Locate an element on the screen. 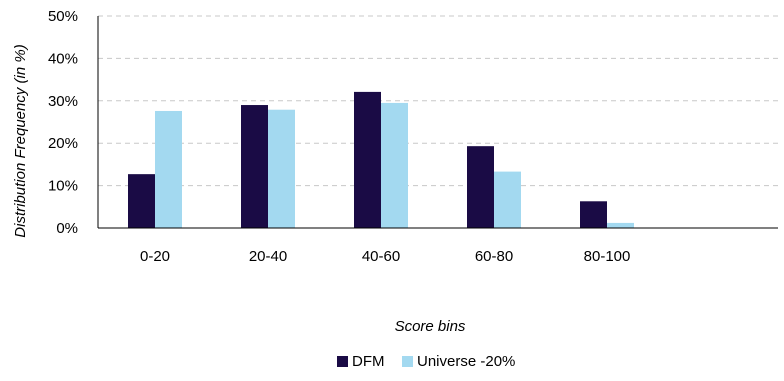 This screenshot has height=381, width=784. x-tick-label: 60-80 is located at coordinates (494, 256).